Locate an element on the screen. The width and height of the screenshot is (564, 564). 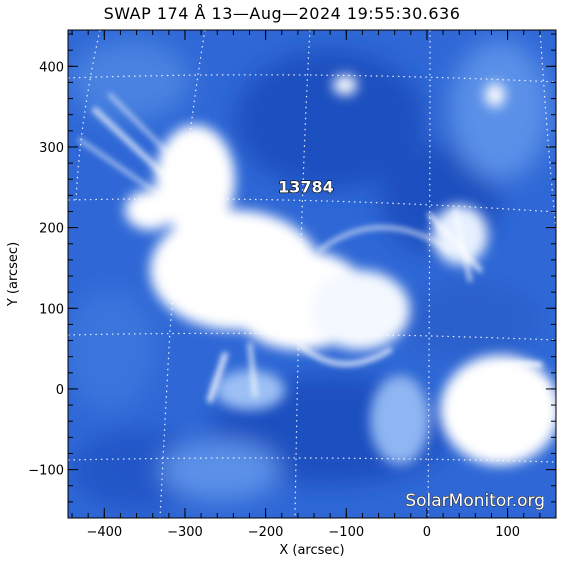
y-axis-title: Y (arcsec) is located at coordinates (13, 274).